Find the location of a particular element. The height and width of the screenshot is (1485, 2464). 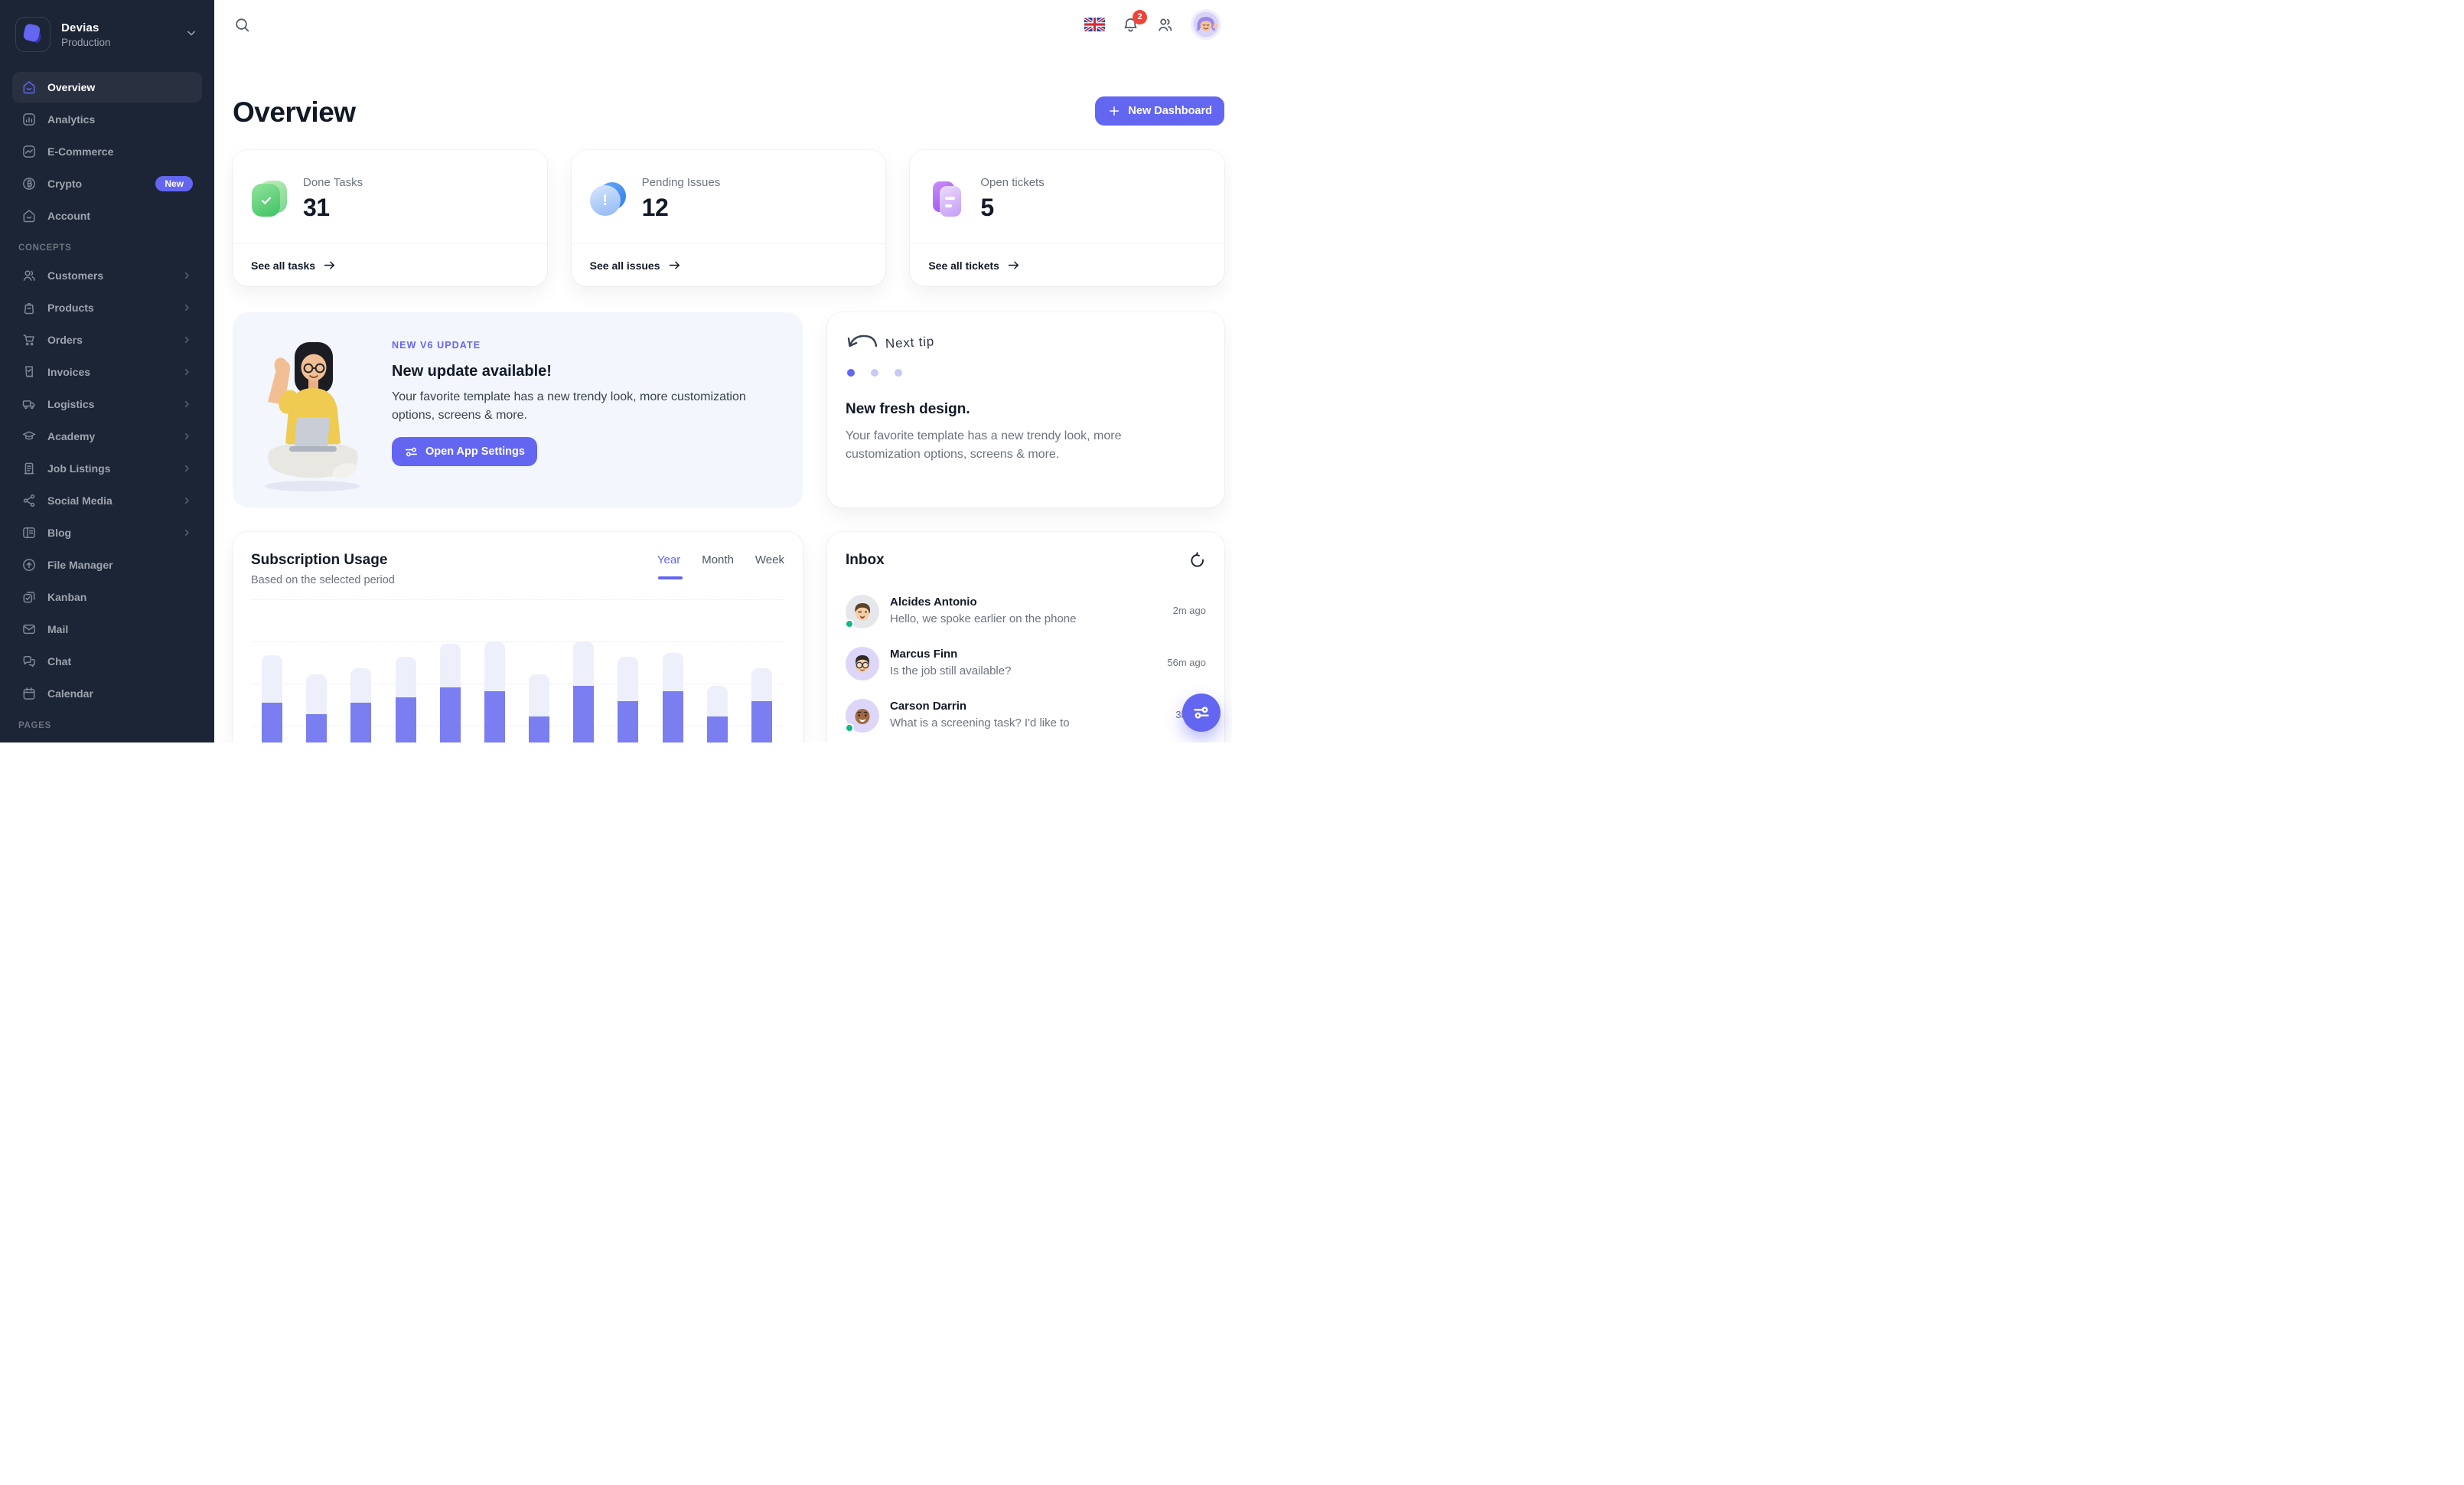

app-settings-fab is located at coordinates (1201, 713).